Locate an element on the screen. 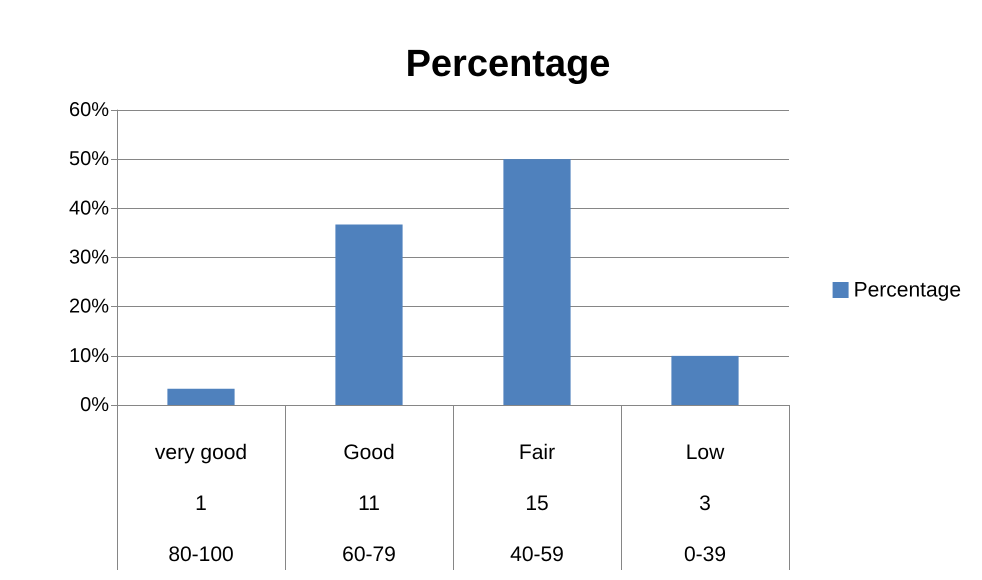 This screenshot has height=580, width=982. y-tick-label: 30% is located at coordinates (89, 257).